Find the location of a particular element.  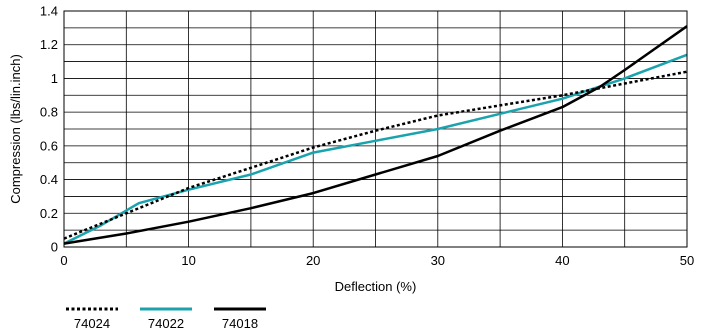

y-tick-label: 0.4 is located at coordinates (49, 179).